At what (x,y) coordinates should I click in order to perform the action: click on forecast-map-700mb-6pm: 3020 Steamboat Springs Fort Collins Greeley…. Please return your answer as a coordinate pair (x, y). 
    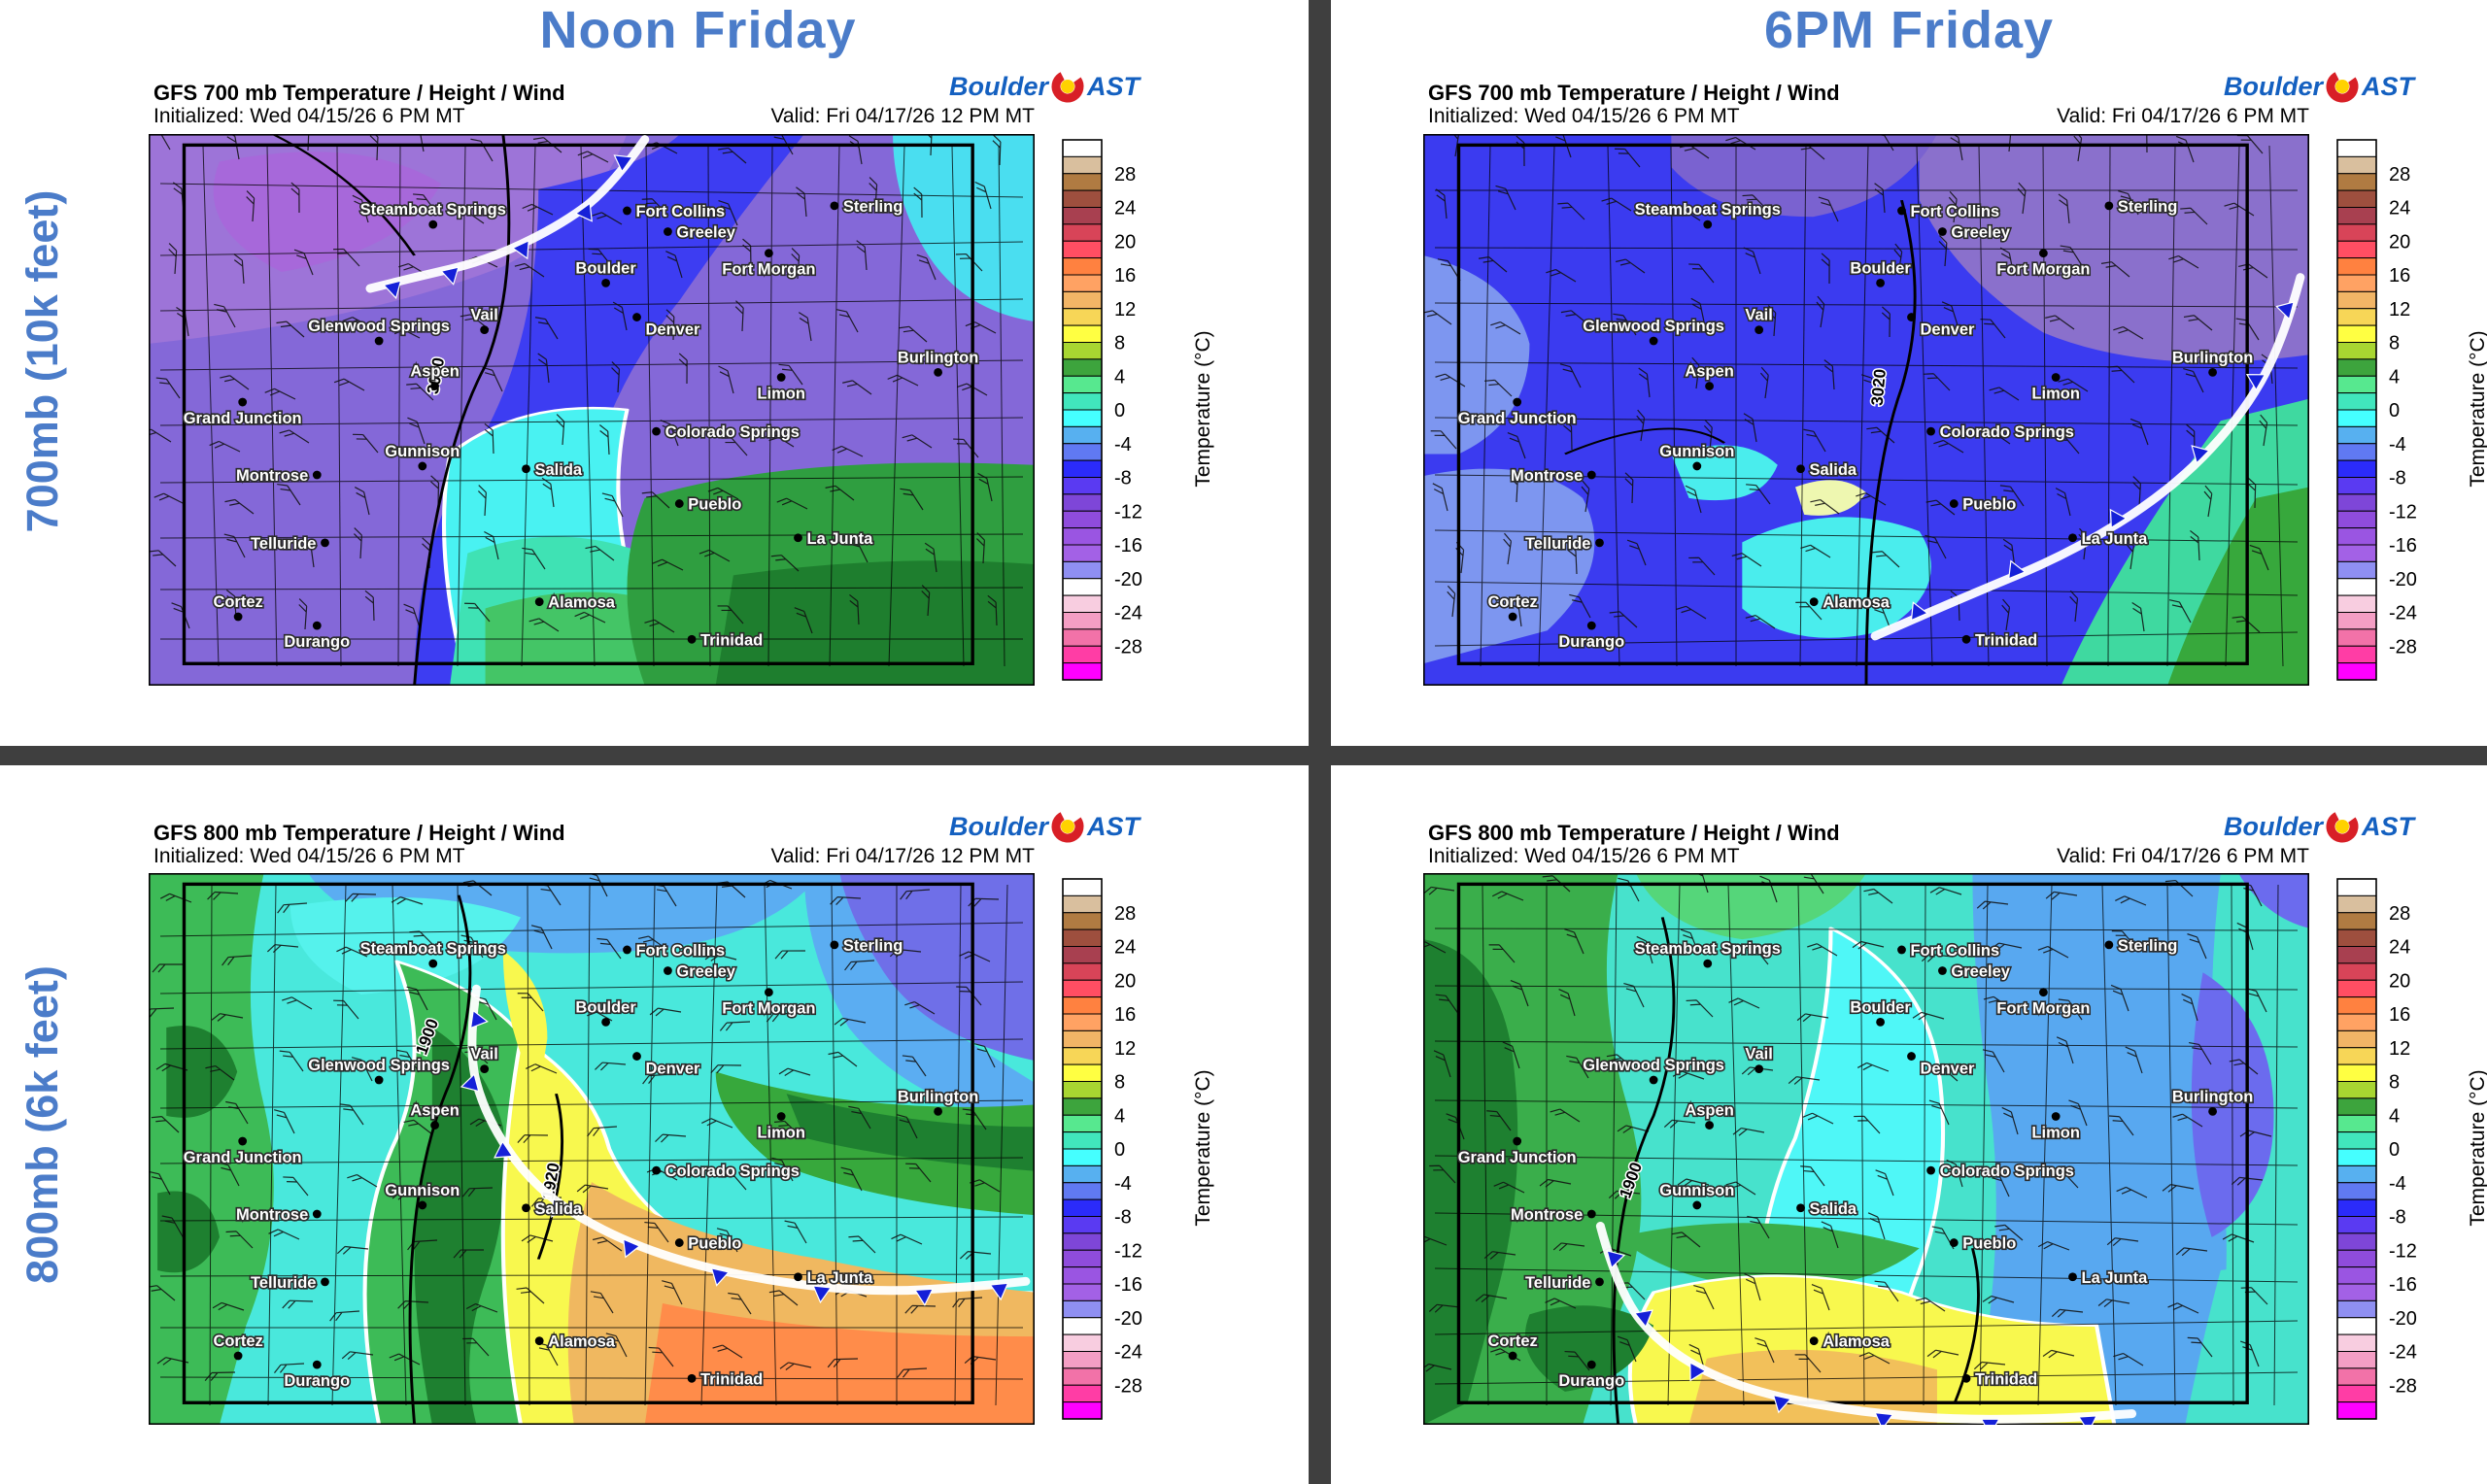
    Looking at the image, I should click on (1866, 410).